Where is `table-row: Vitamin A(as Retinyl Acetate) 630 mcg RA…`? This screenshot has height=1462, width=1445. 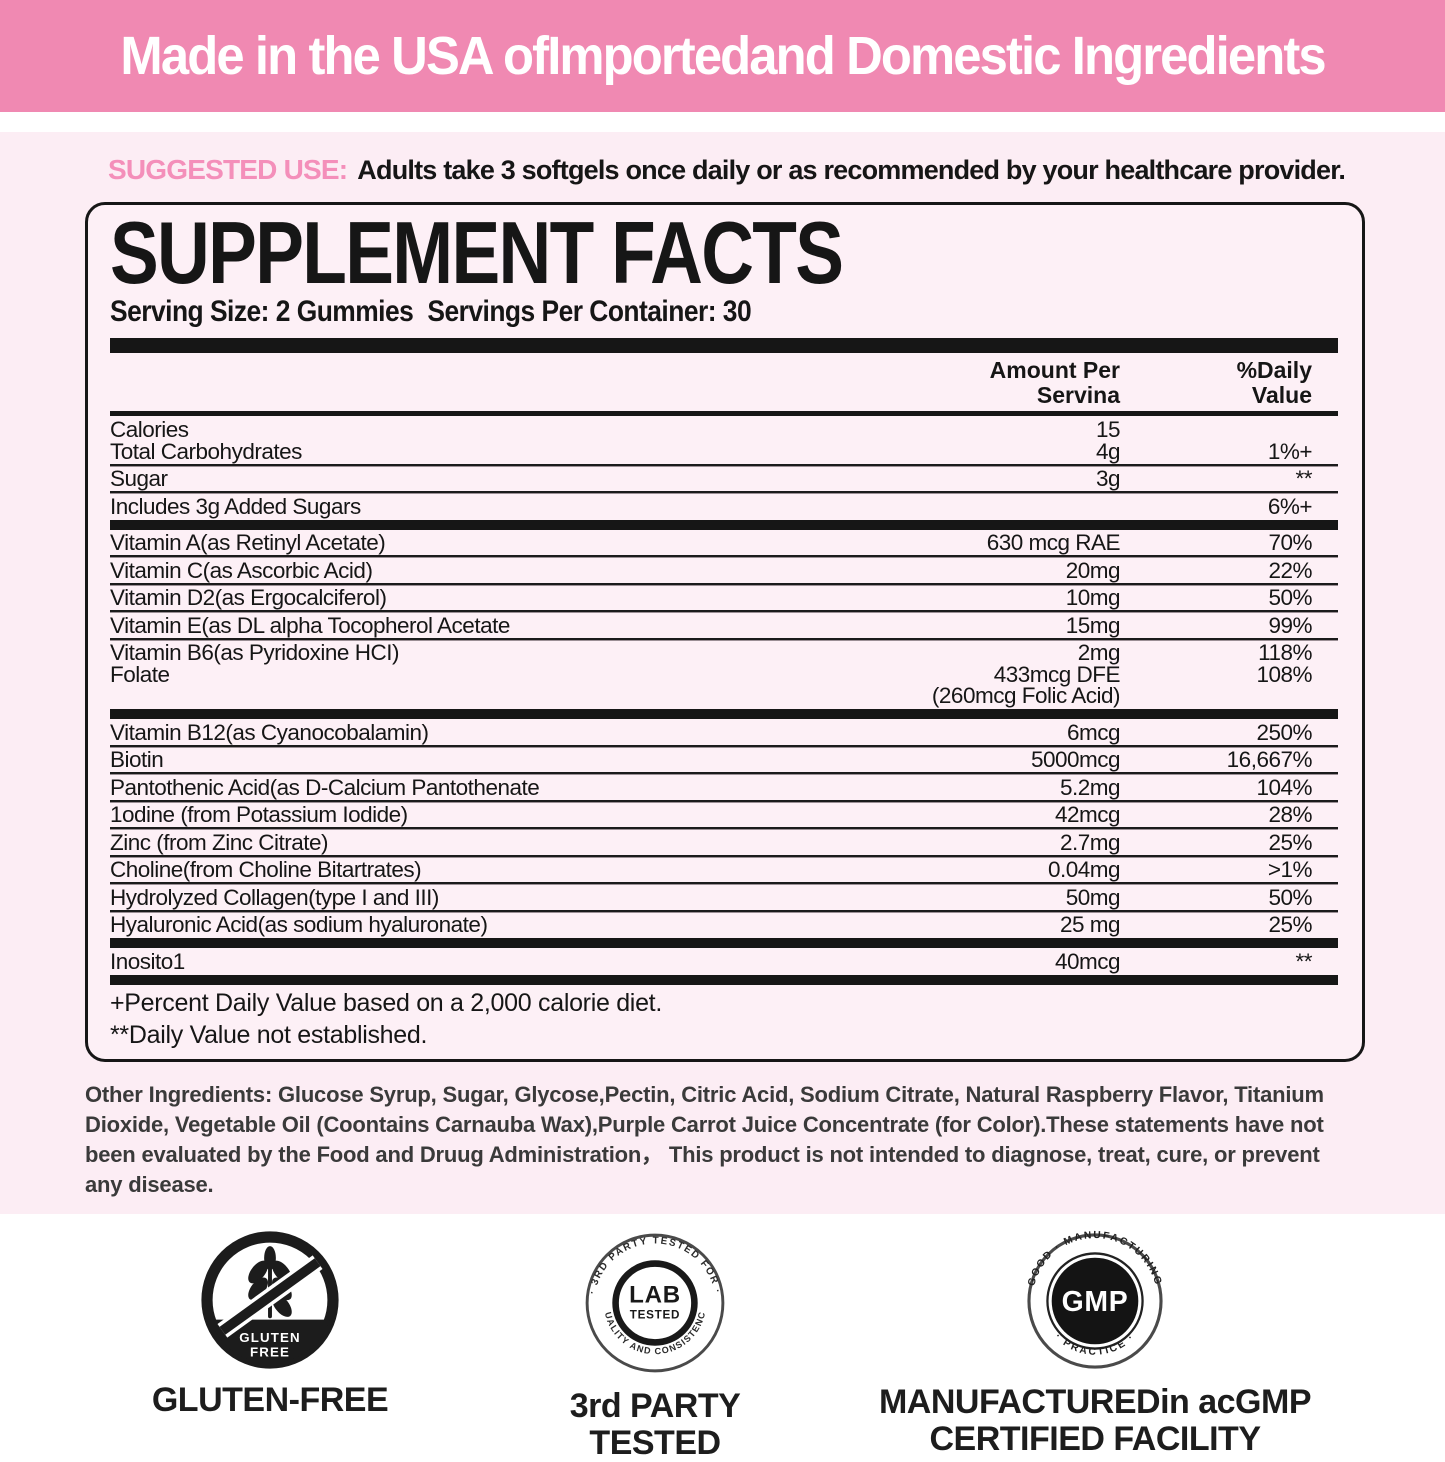
table-row: Vitamin A(as Retinyl Acetate) 630 mcg RA… is located at coordinates (724, 543).